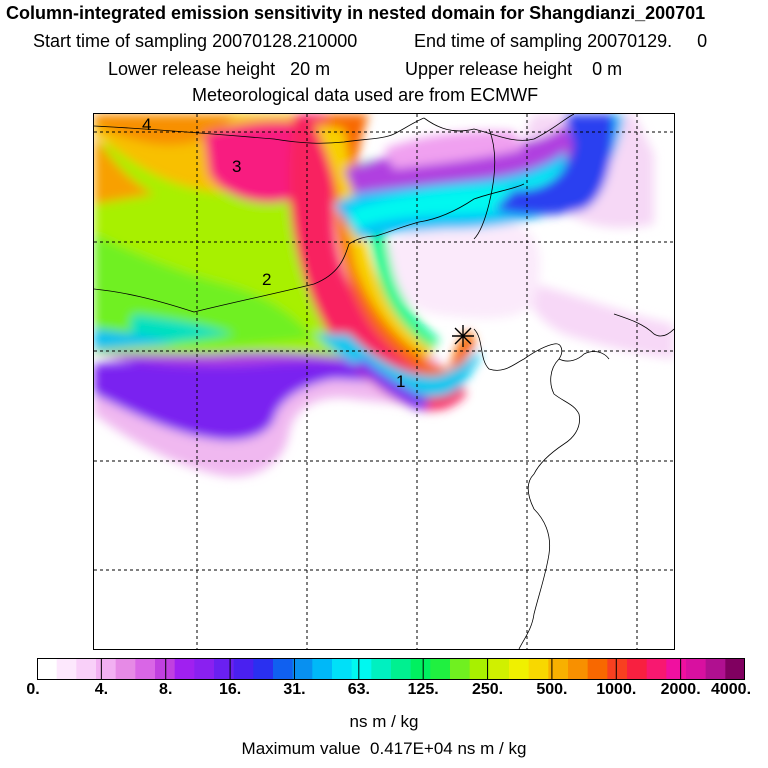 This screenshot has height=768, width=768. I want to click on colorbar-tick-label: 63., so click(358, 689).